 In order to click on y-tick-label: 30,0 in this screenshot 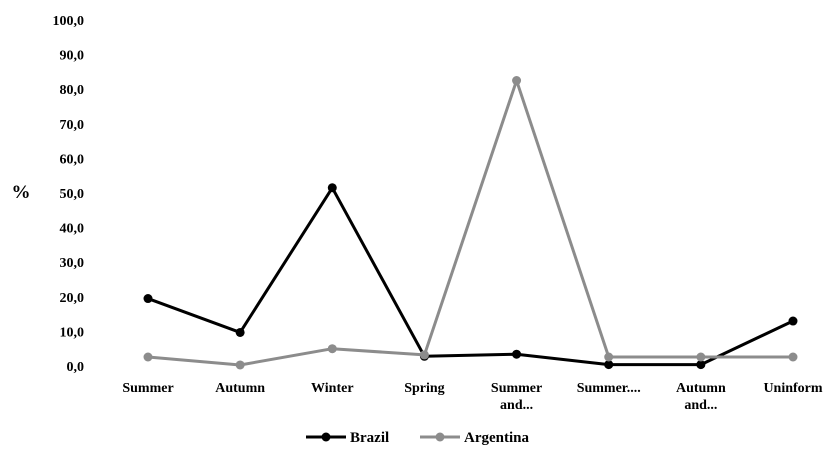, I will do `click(72, 263)`.